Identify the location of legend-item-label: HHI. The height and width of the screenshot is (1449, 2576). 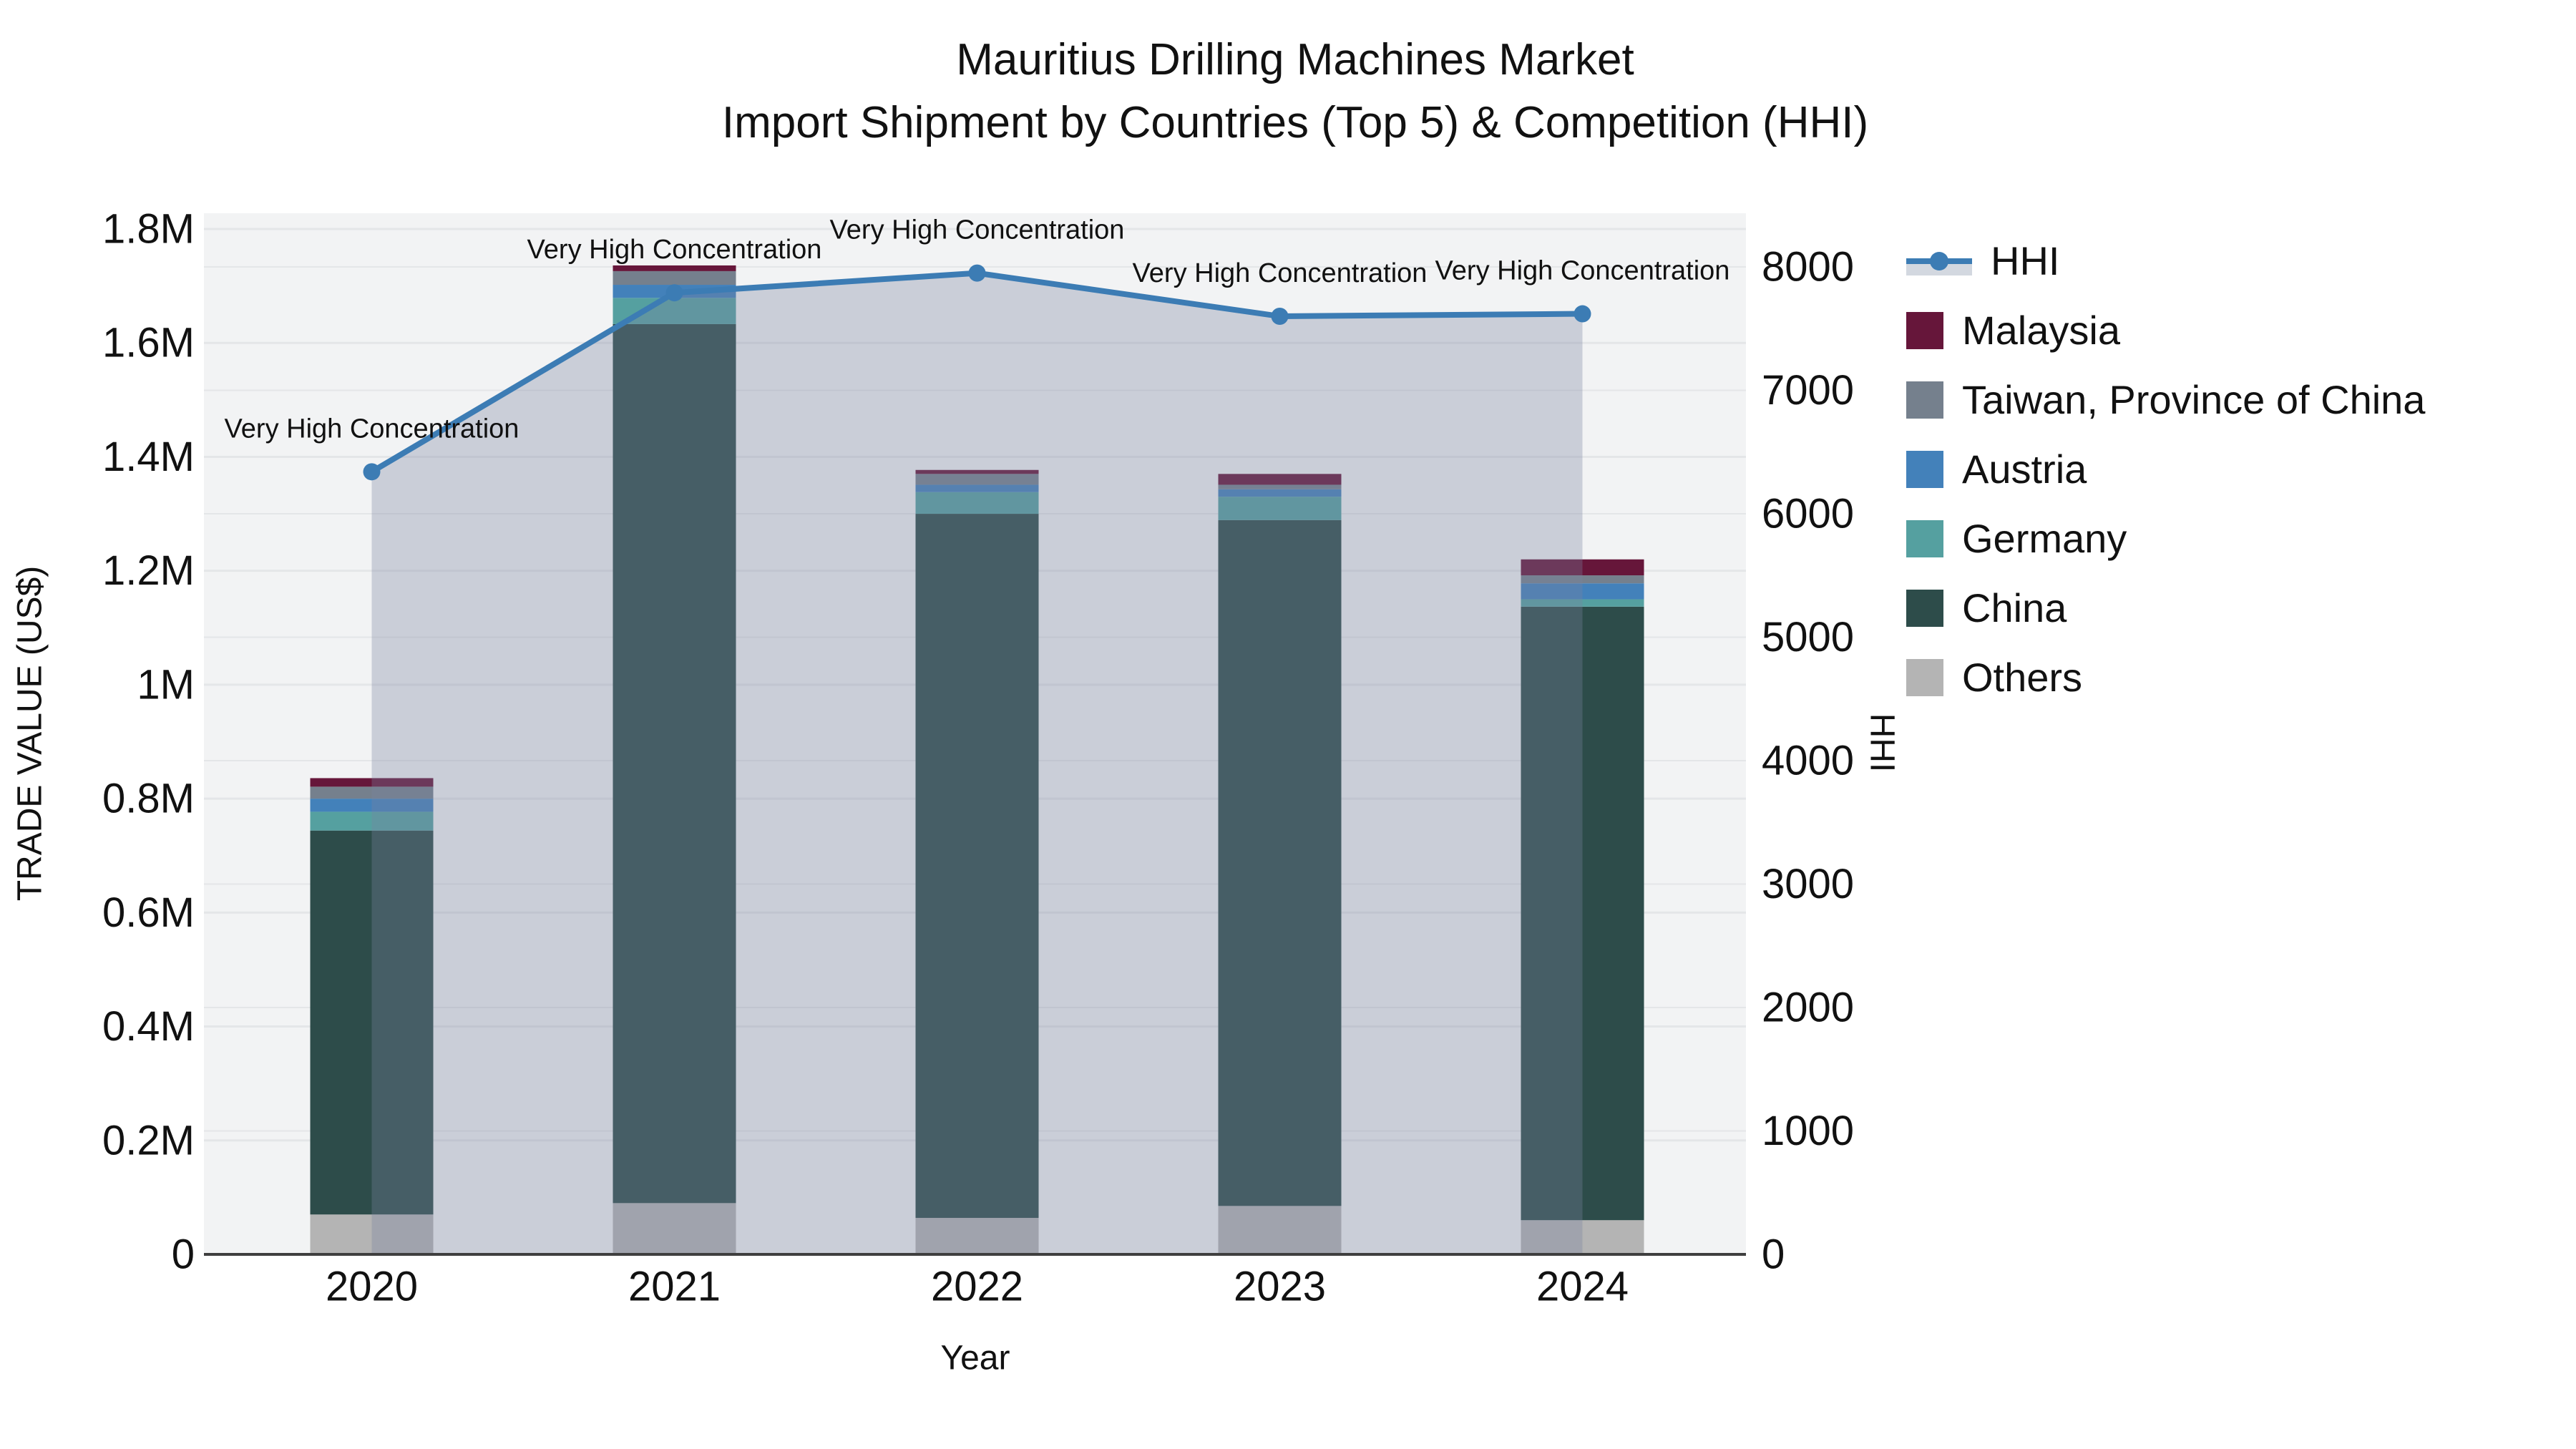
(2025, 260).